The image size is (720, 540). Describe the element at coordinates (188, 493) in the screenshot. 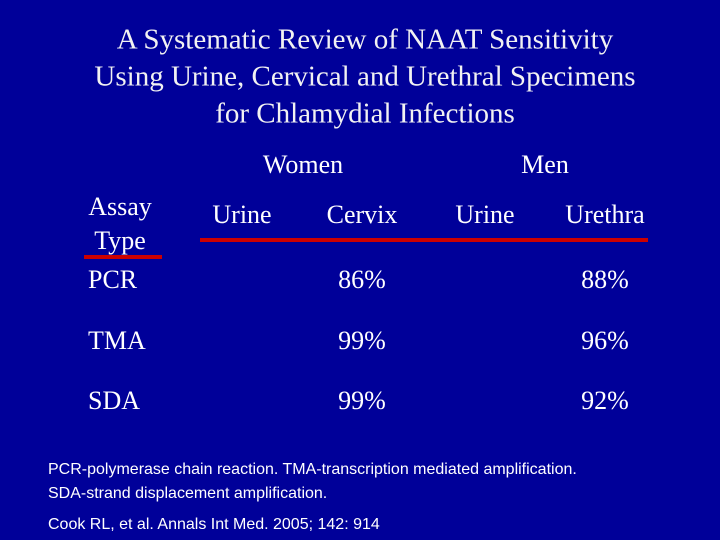

I see `footnote: SDA-strand displacement amplification.` at that location.